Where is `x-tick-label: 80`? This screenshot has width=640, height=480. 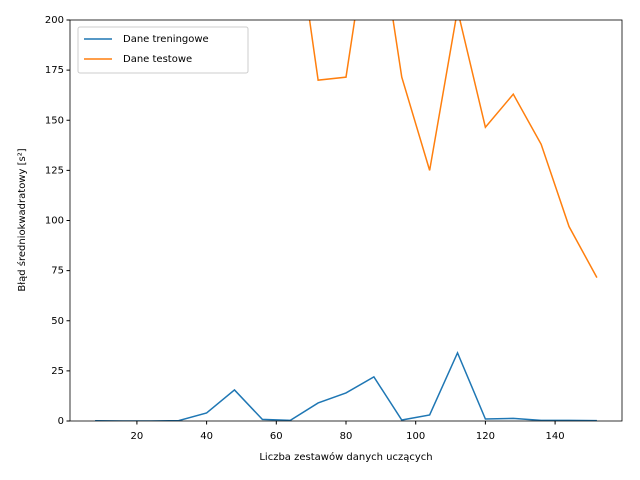 x-tick-label: 80 is located at coordinates (346, 436).